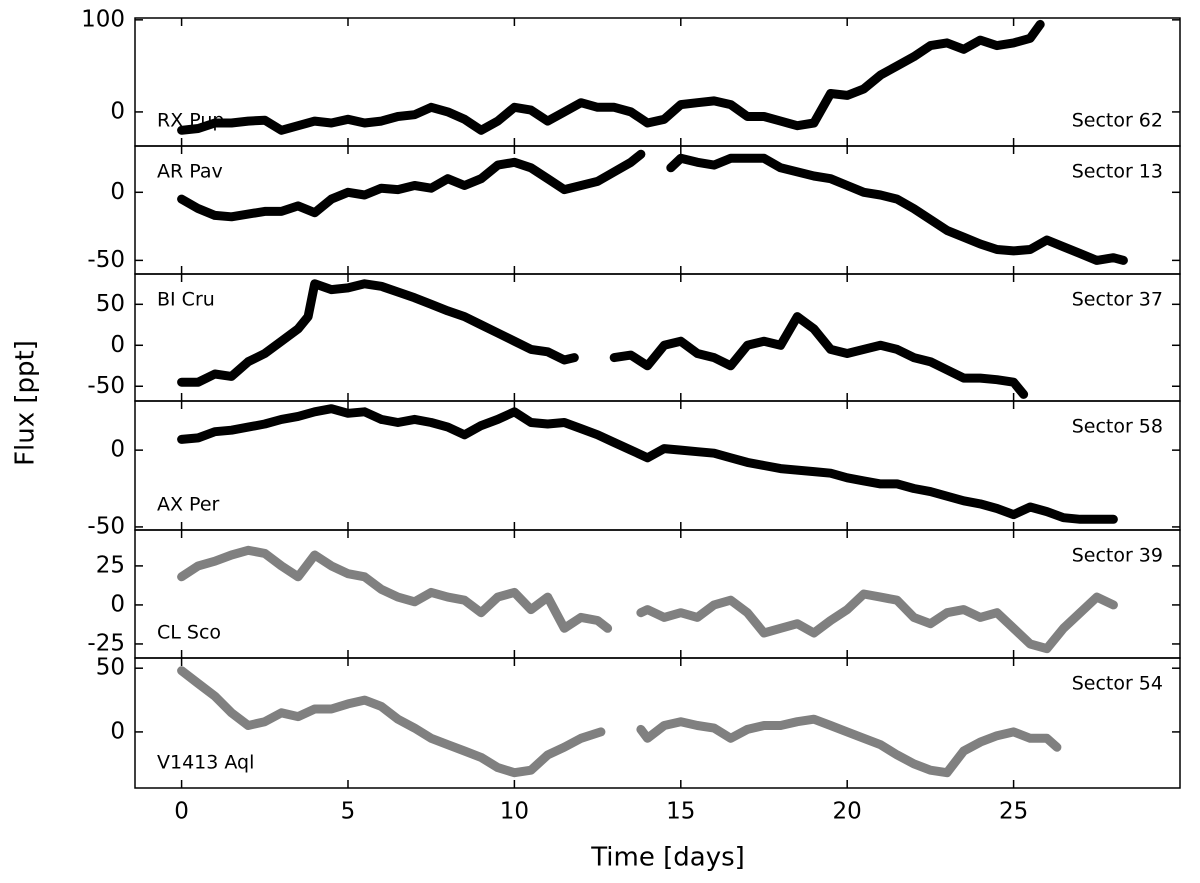 The width and height of the screenshot is (1200, 883). Describe the element at coordinates (680, 812) in the screenshot. I see `x-tick-label: 15` at that location.